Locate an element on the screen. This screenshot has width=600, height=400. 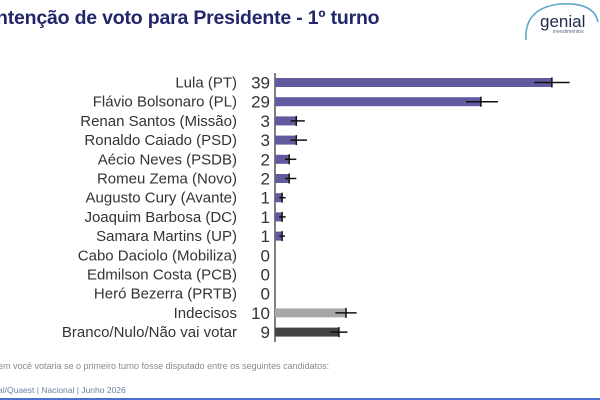
genial-logo: genial investimentos is located at coordinates (562, 22).